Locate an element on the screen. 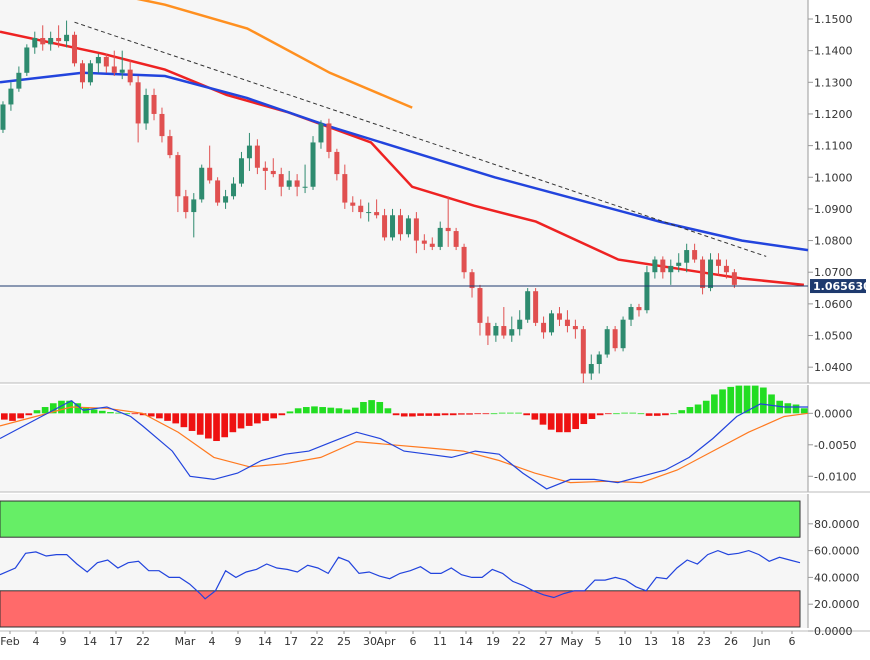 This screenshot has width=870, height=660. macd-y-tick-label: -0.0050 is located at coordinates (835, 445).